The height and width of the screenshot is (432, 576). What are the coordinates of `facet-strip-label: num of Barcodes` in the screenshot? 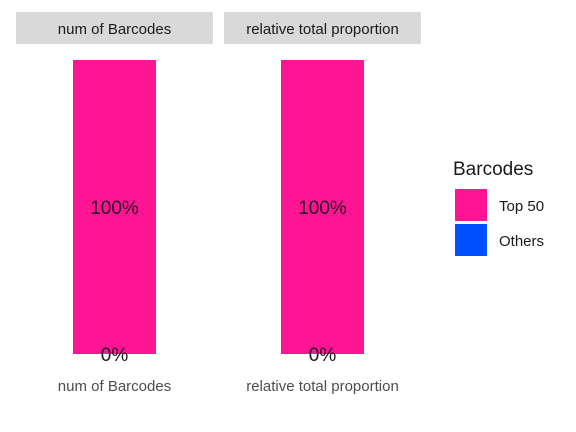 It's located at (114, 29).